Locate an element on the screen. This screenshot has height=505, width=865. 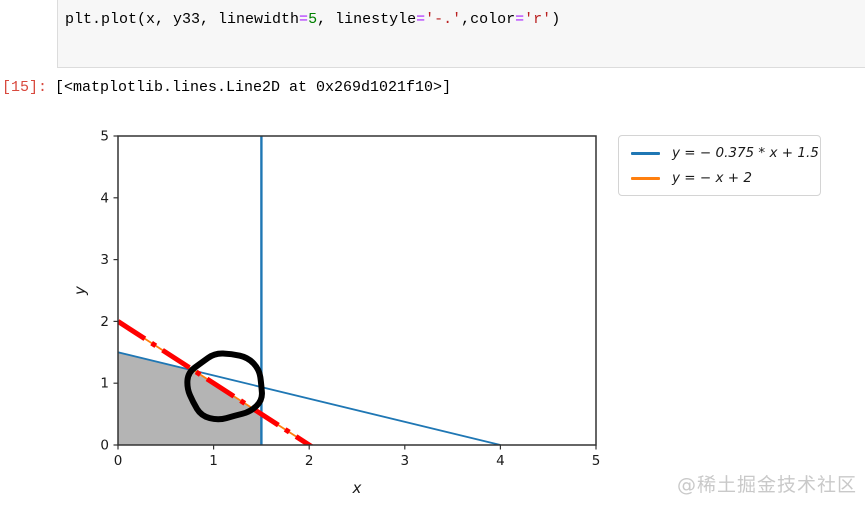
y-tick-label: 3 is located at coordinates (104, 260).